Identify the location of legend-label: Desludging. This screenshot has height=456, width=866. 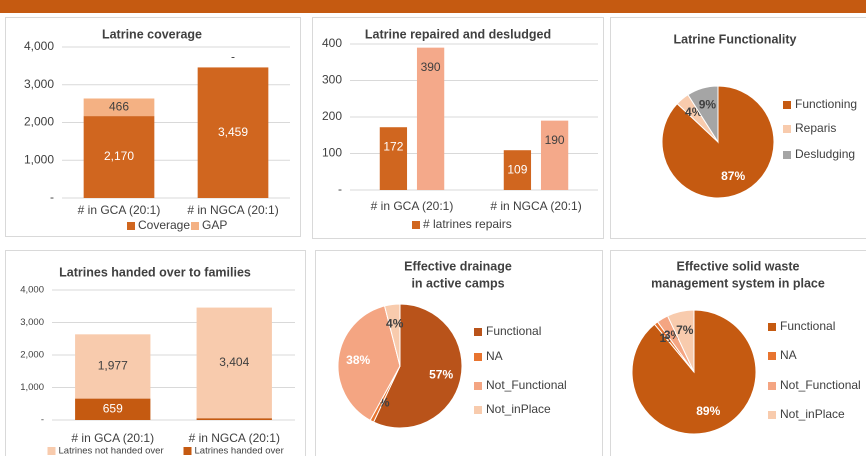
(825, 154).